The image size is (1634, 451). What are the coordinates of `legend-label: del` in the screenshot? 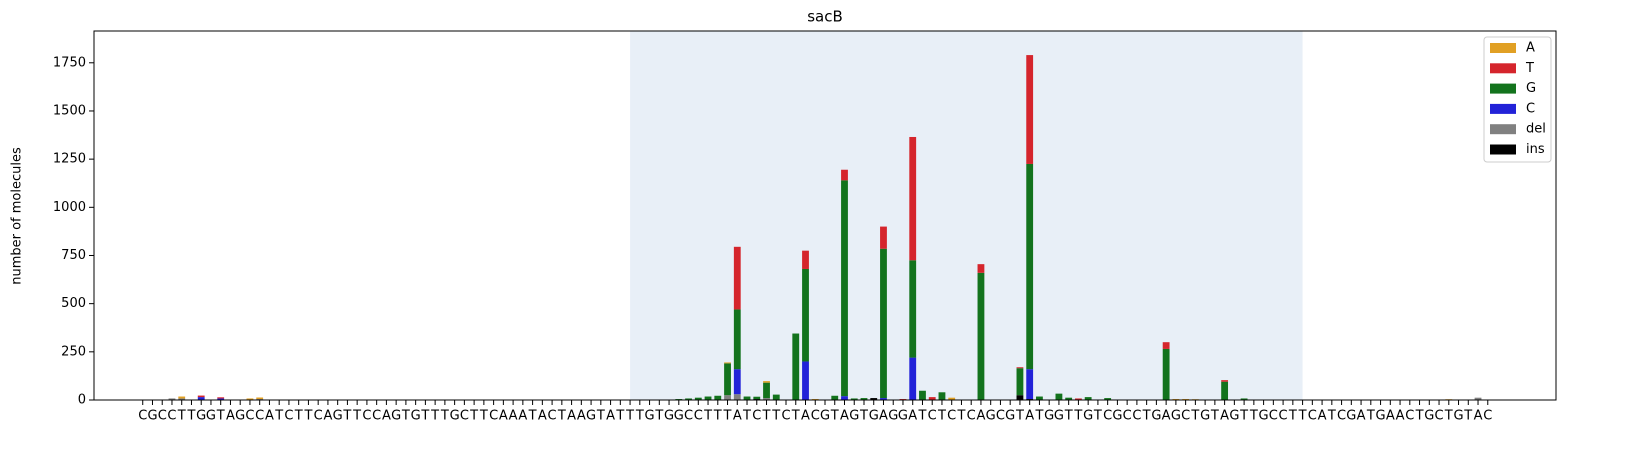 It's located at (1536, 129).